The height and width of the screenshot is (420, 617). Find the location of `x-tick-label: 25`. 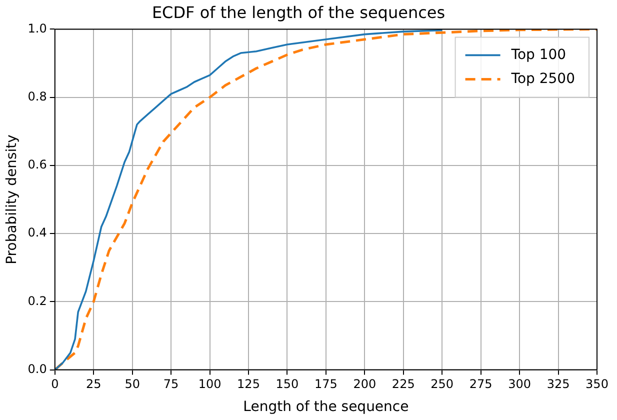

x-tick-label: 25 is located at coordinates (94, 384).